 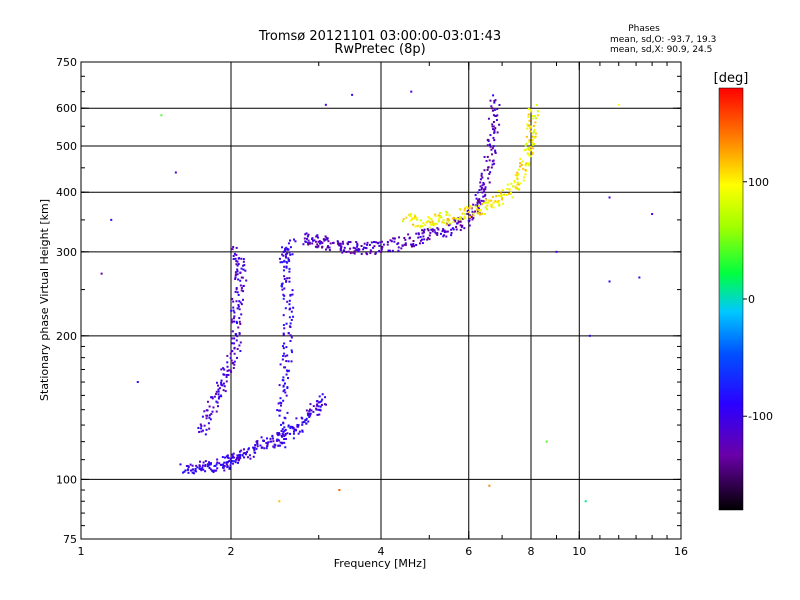 I want to click on x-tick-label: 4, so click(x=381, y=551).